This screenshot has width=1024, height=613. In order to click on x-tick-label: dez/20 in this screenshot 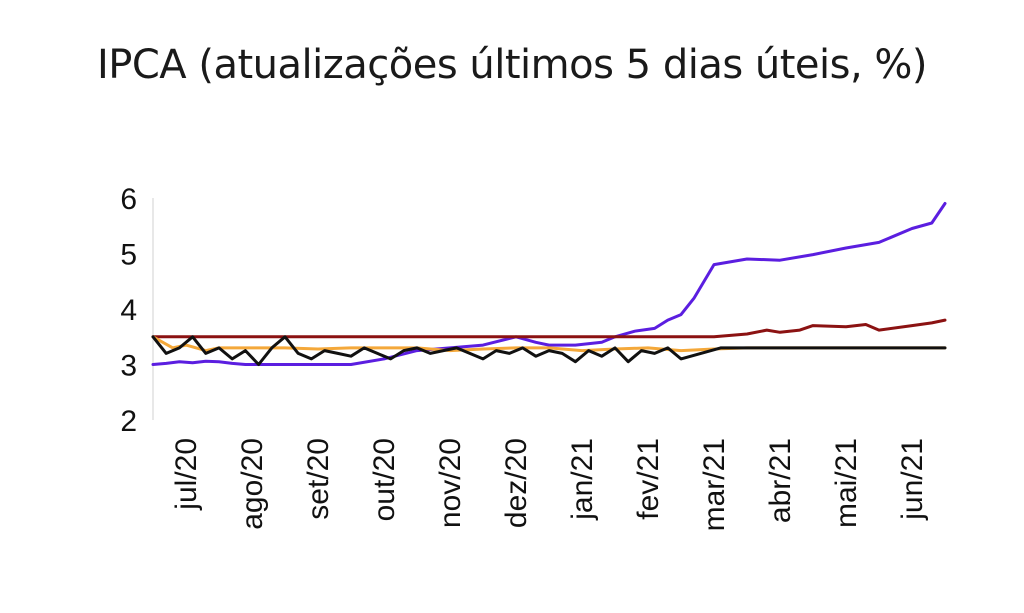, I will do `click(516, 483)`.